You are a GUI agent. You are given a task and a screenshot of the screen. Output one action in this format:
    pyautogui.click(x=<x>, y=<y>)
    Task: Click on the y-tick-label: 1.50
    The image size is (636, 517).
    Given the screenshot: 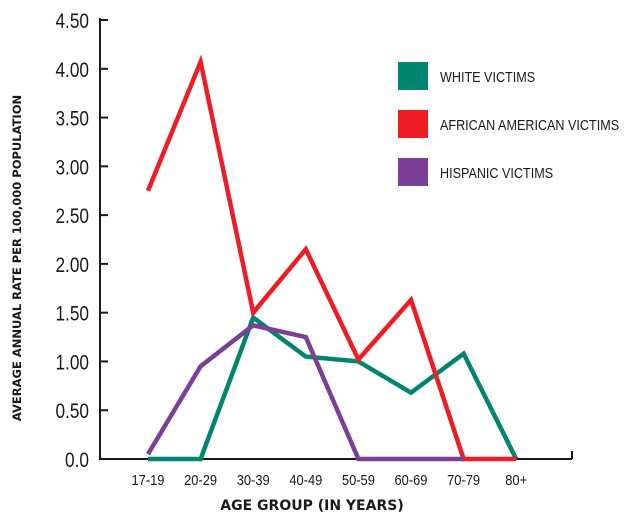 What is the action you would take?
    pyautogui.click(x=72, y=314)
    